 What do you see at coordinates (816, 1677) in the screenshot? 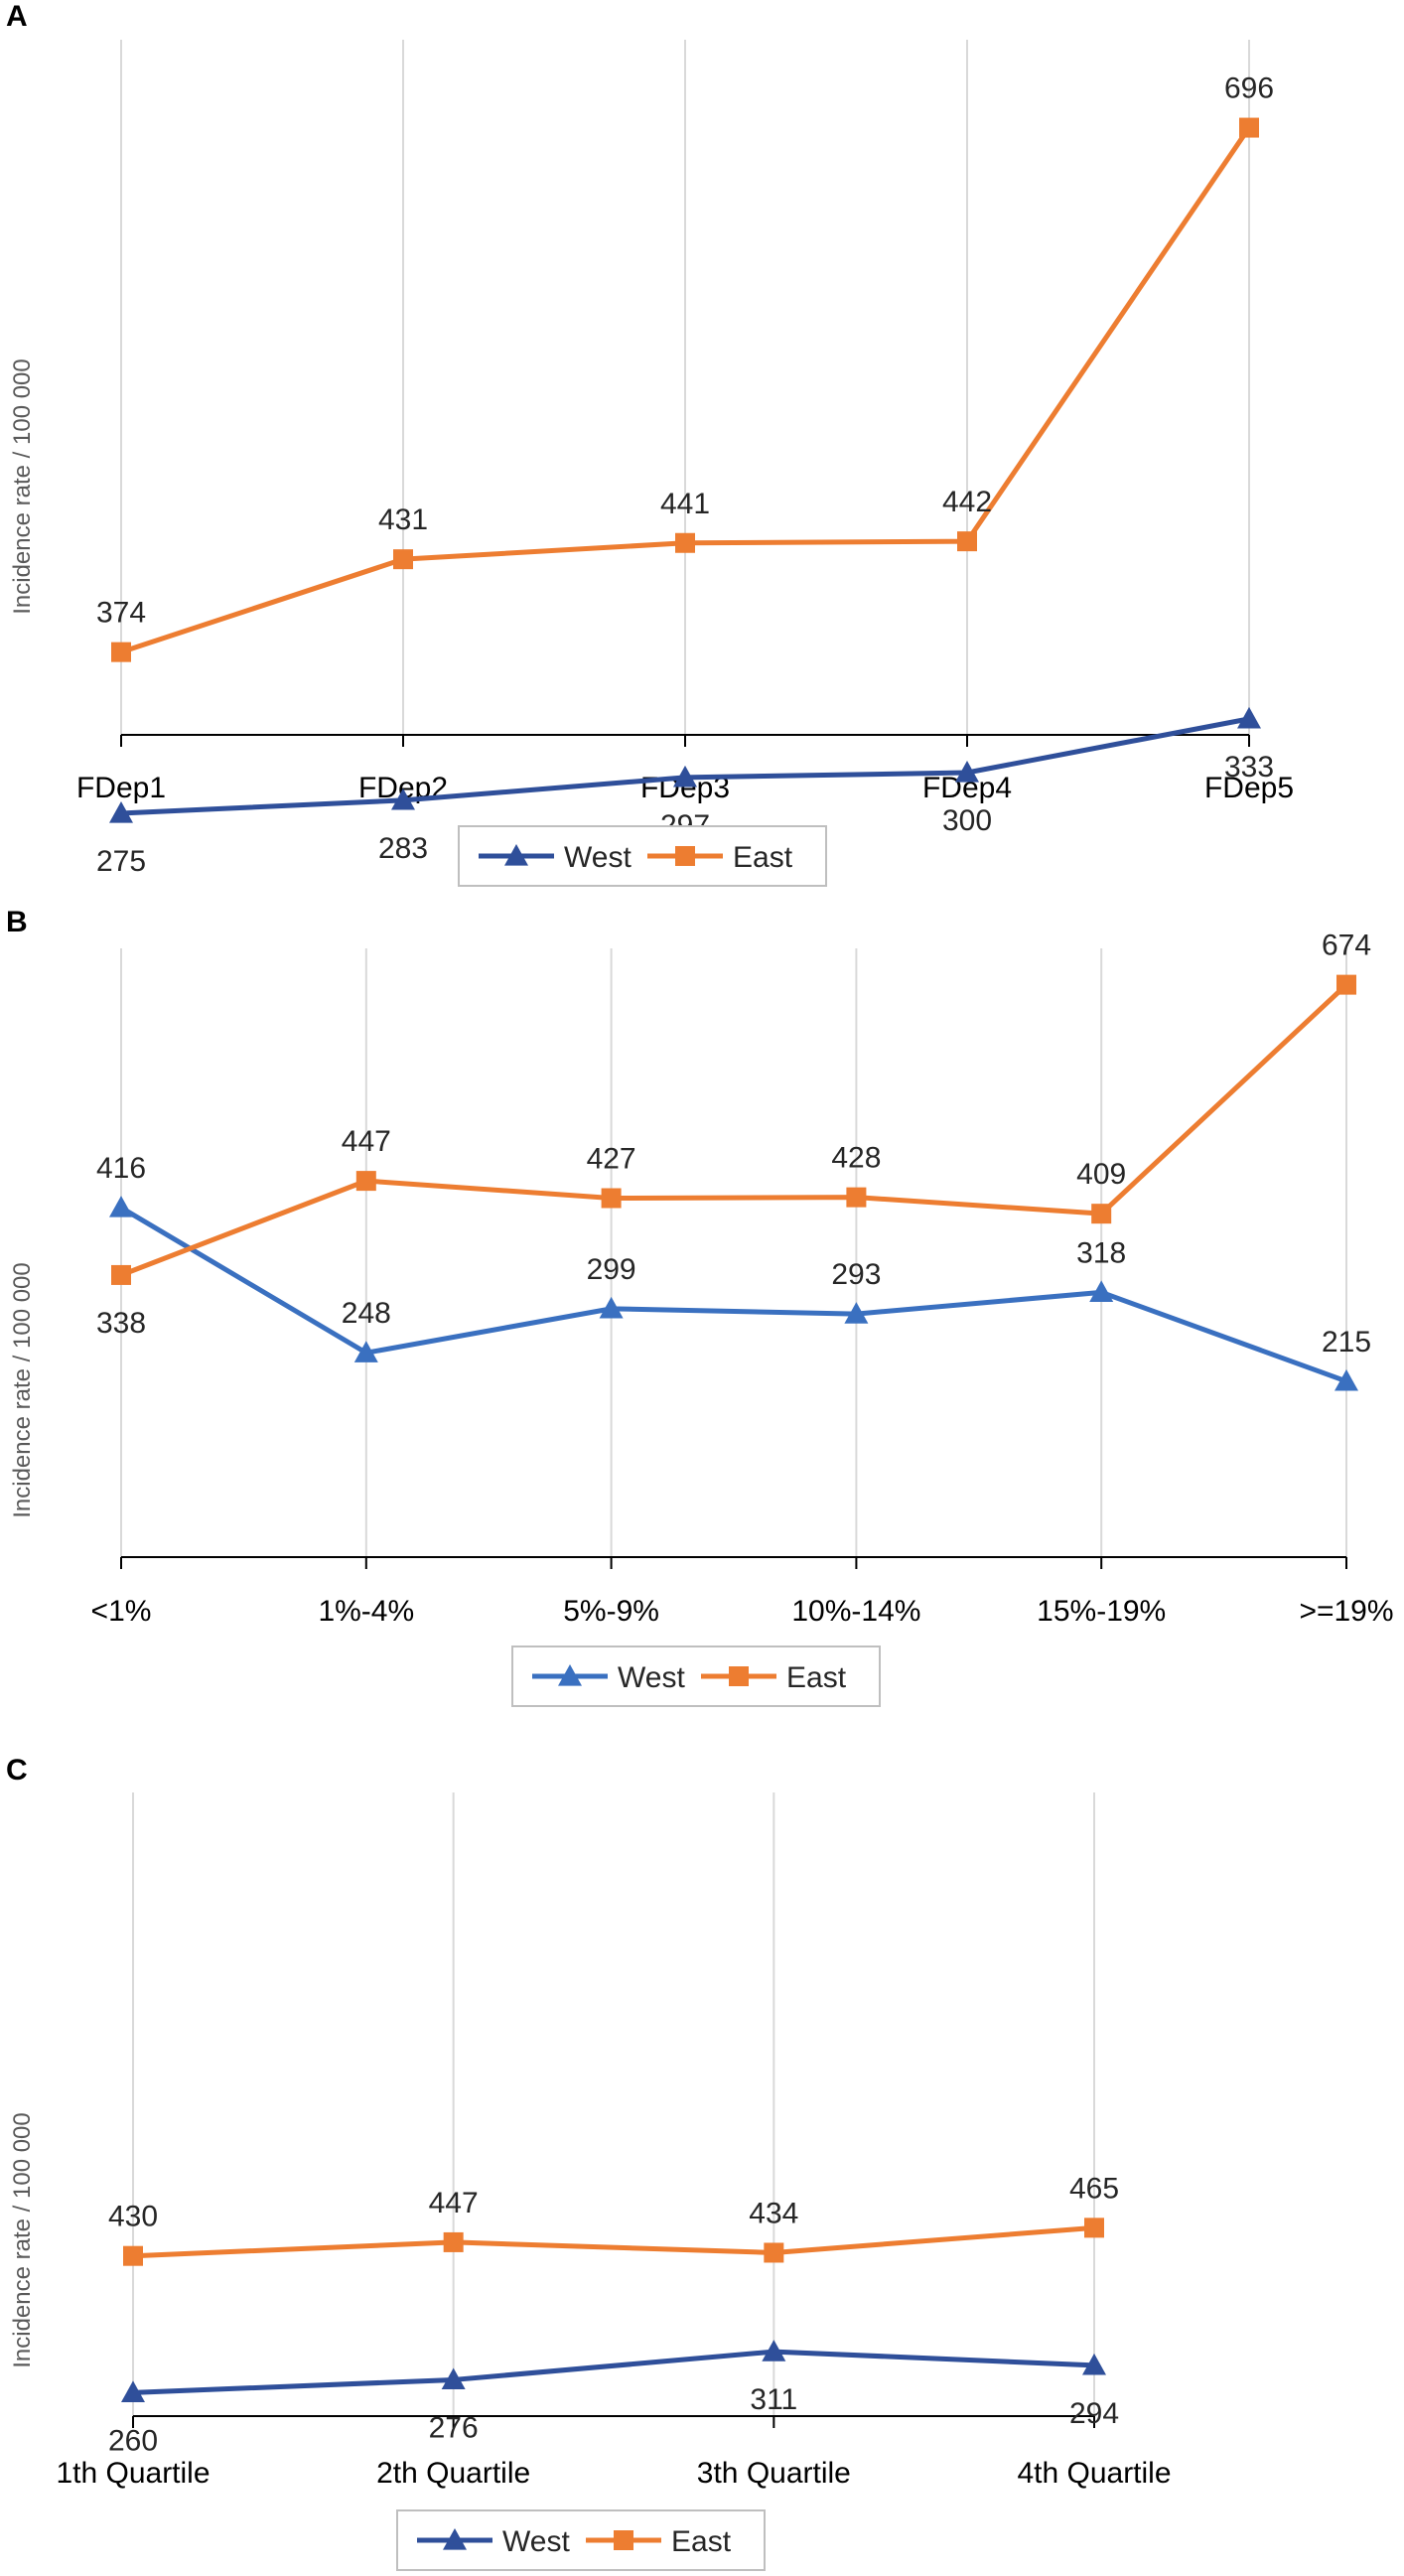
I see `panel-b-legend-east-label: East` at bounding box center [816, 1677].